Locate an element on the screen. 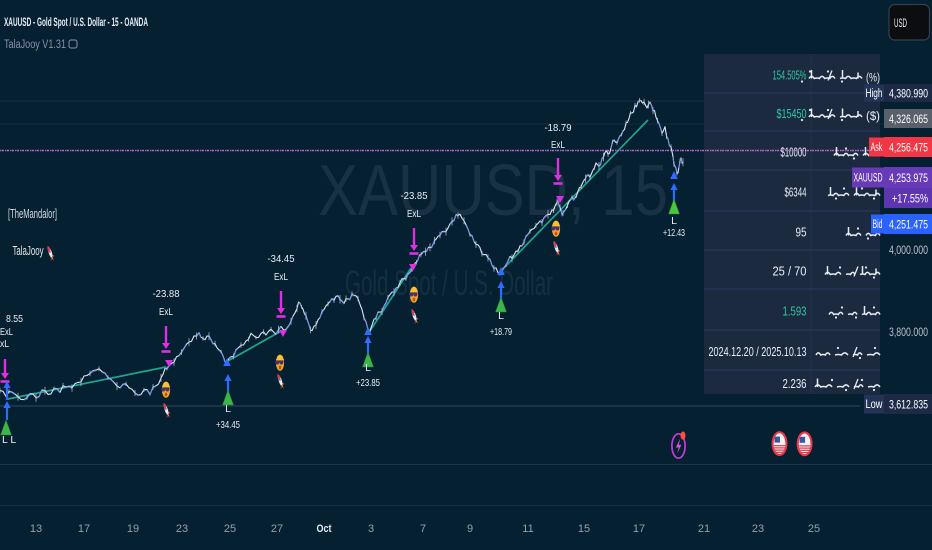  svg-text: 25 / 70 is located at coordinates (790, 272).